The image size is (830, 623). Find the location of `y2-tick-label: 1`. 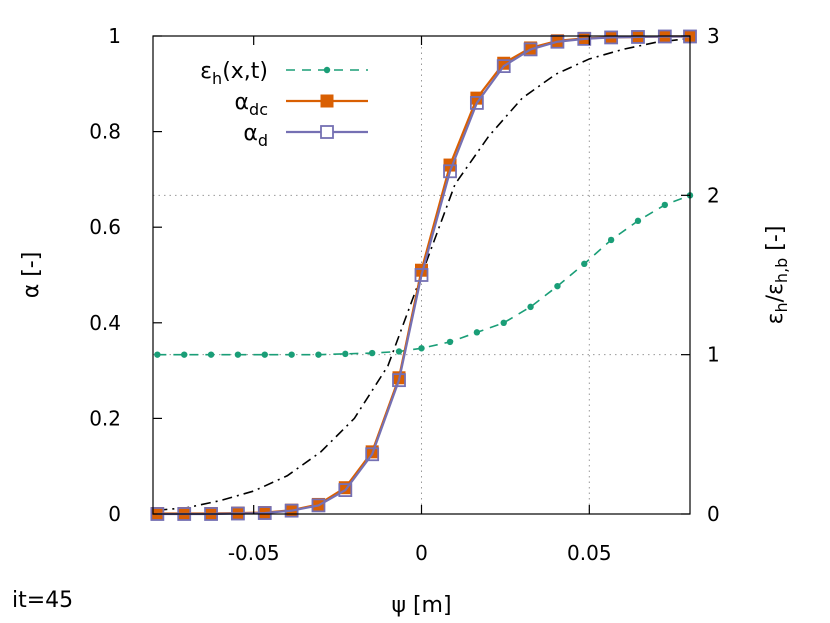

y2-tick-label: 1 is located at coordinates (713, 355).